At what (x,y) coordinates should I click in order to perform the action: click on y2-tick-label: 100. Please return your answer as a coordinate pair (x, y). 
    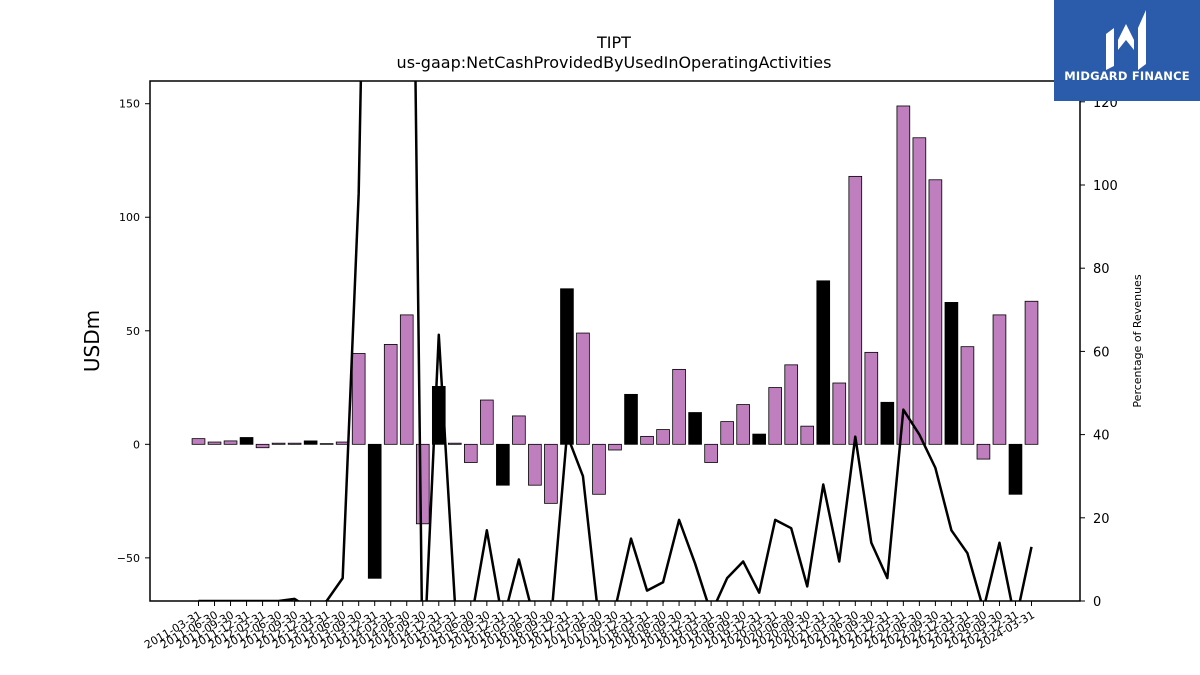
    Looking at the image, I should click on (1105, 186).